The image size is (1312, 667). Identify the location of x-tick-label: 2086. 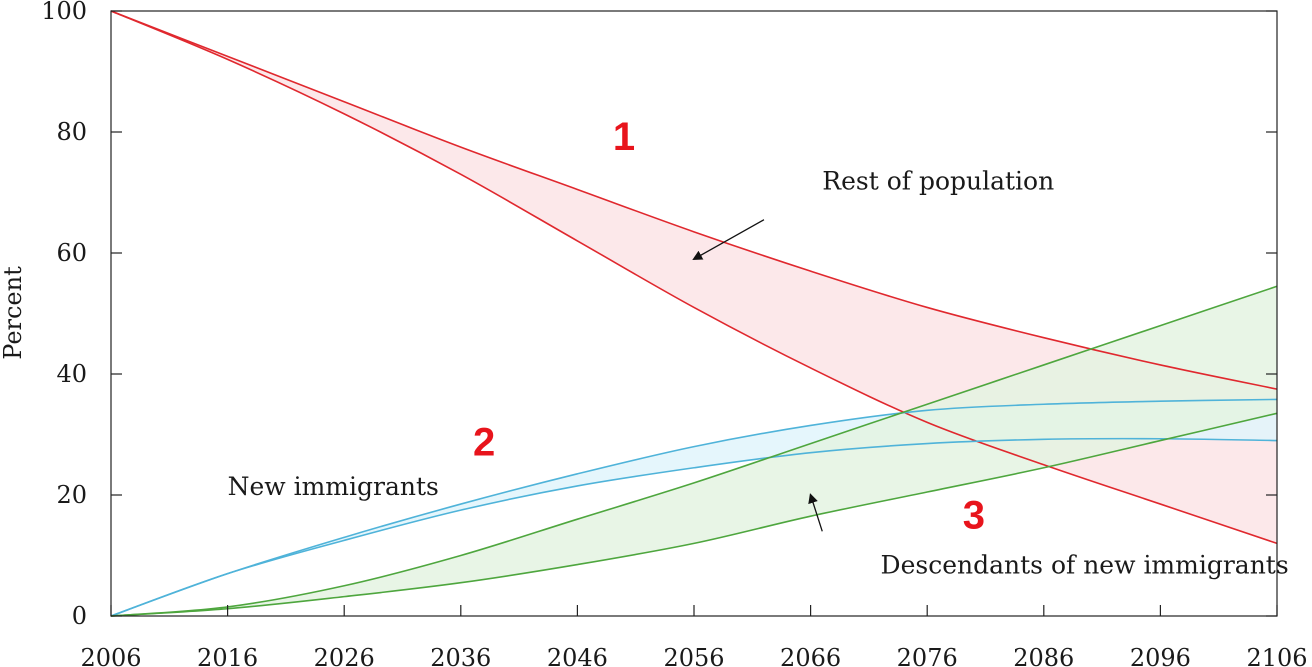
(1043, 655).